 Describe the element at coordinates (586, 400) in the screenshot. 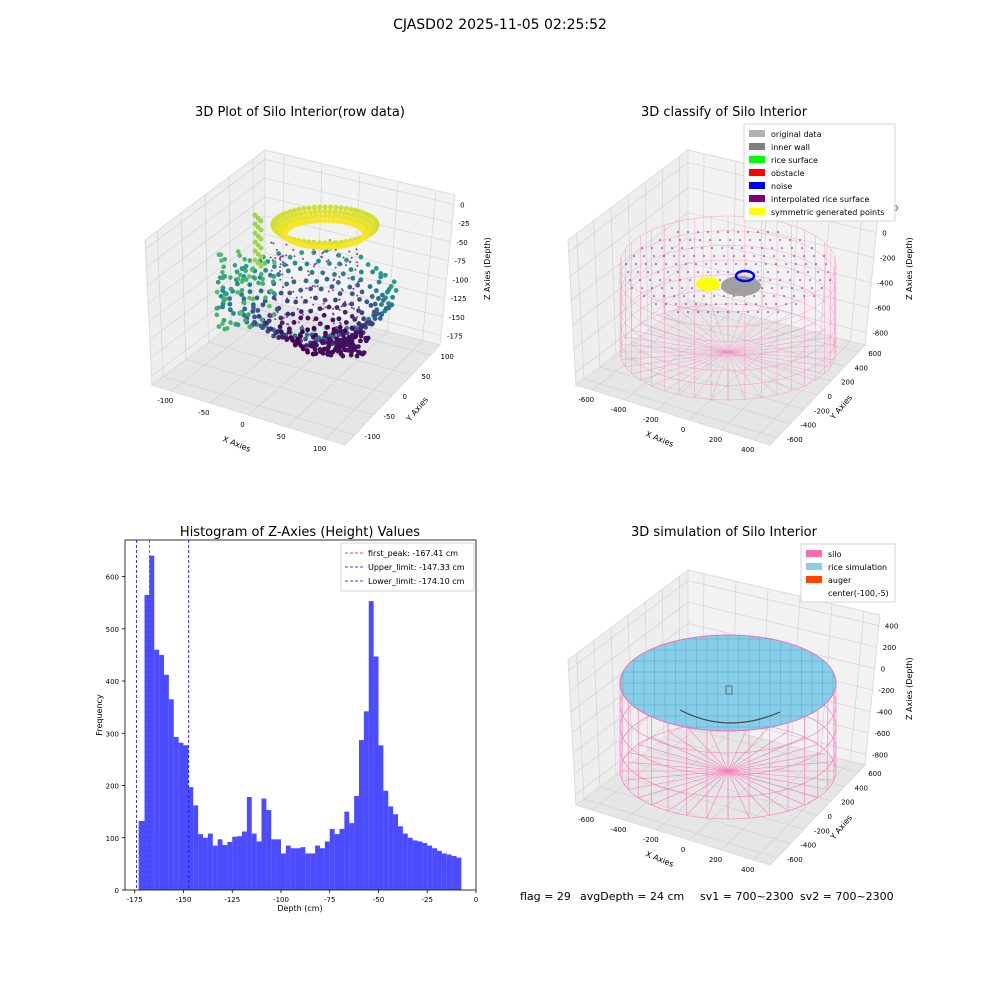

I see `x-tick-label: -600` at that location.